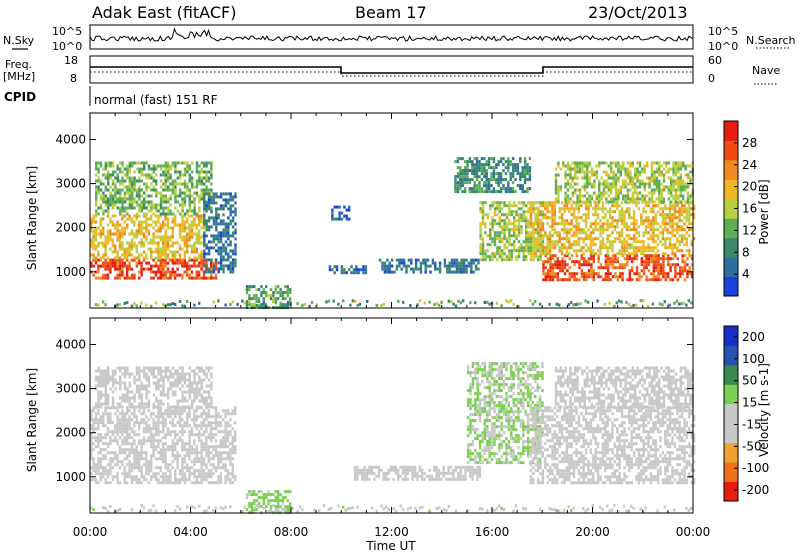  Describe the element at coordinates (393, 303) in the screenshot. I see `ground-scatter-band` at that location.